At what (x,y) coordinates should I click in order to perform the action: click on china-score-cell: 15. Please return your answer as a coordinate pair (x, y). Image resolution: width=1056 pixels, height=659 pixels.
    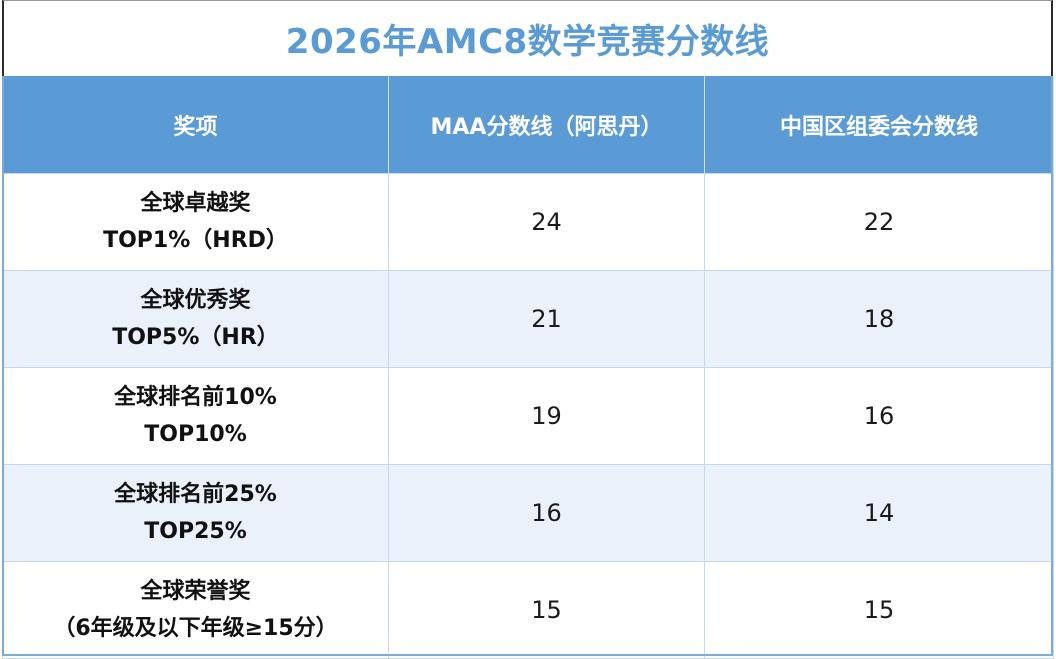
    Looking at the image, I should click on (879, 610).